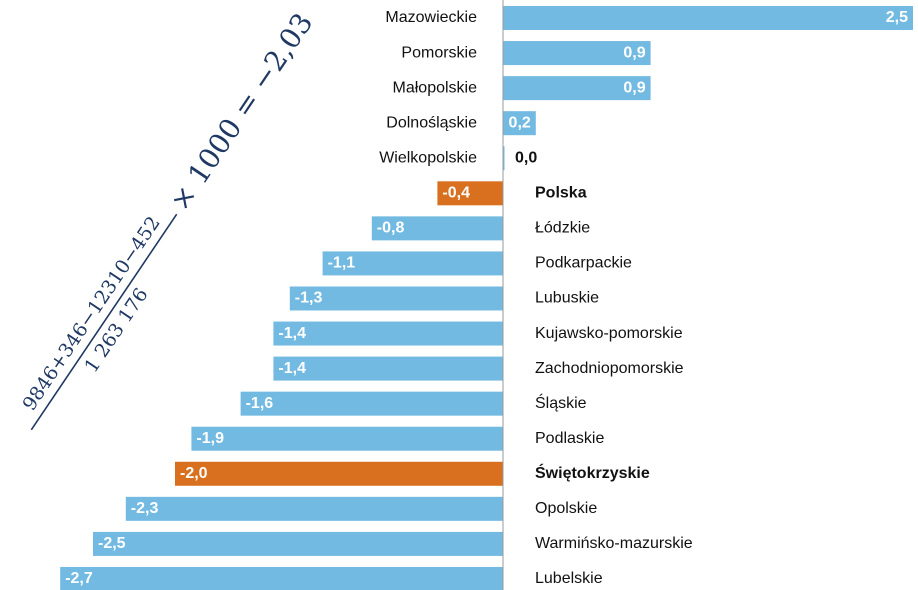  I want to click on category-label: Polska, so click(561, 193).